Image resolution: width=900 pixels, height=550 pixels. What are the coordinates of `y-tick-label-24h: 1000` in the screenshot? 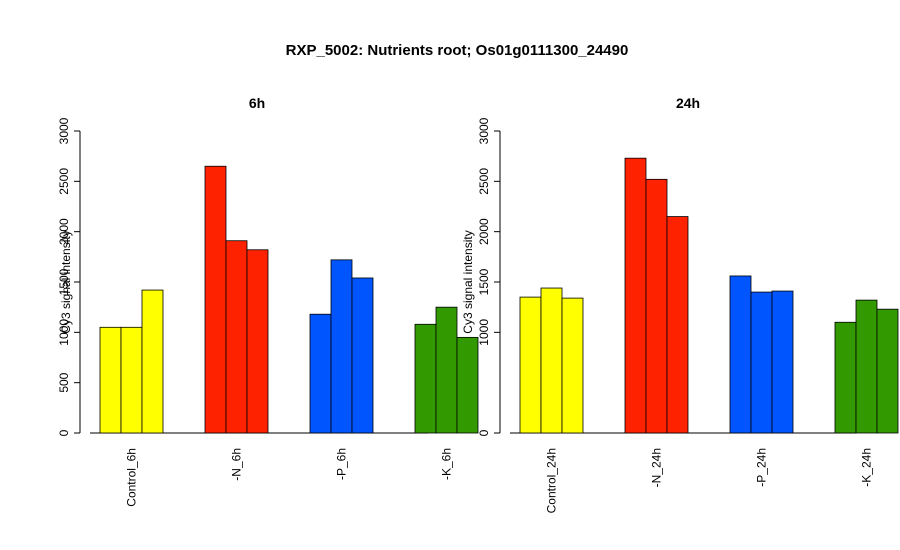 It's located at (484, 332).